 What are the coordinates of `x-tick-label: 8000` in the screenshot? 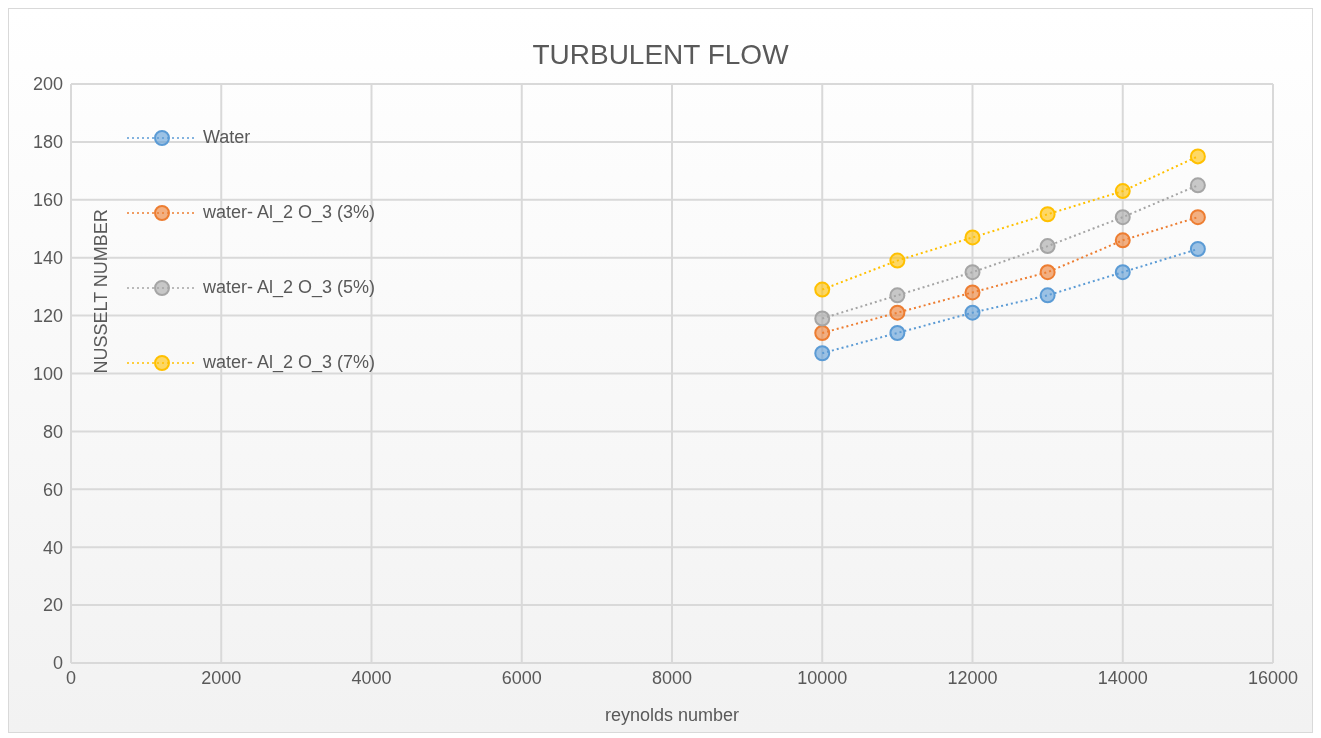 It's located at (672, 677).